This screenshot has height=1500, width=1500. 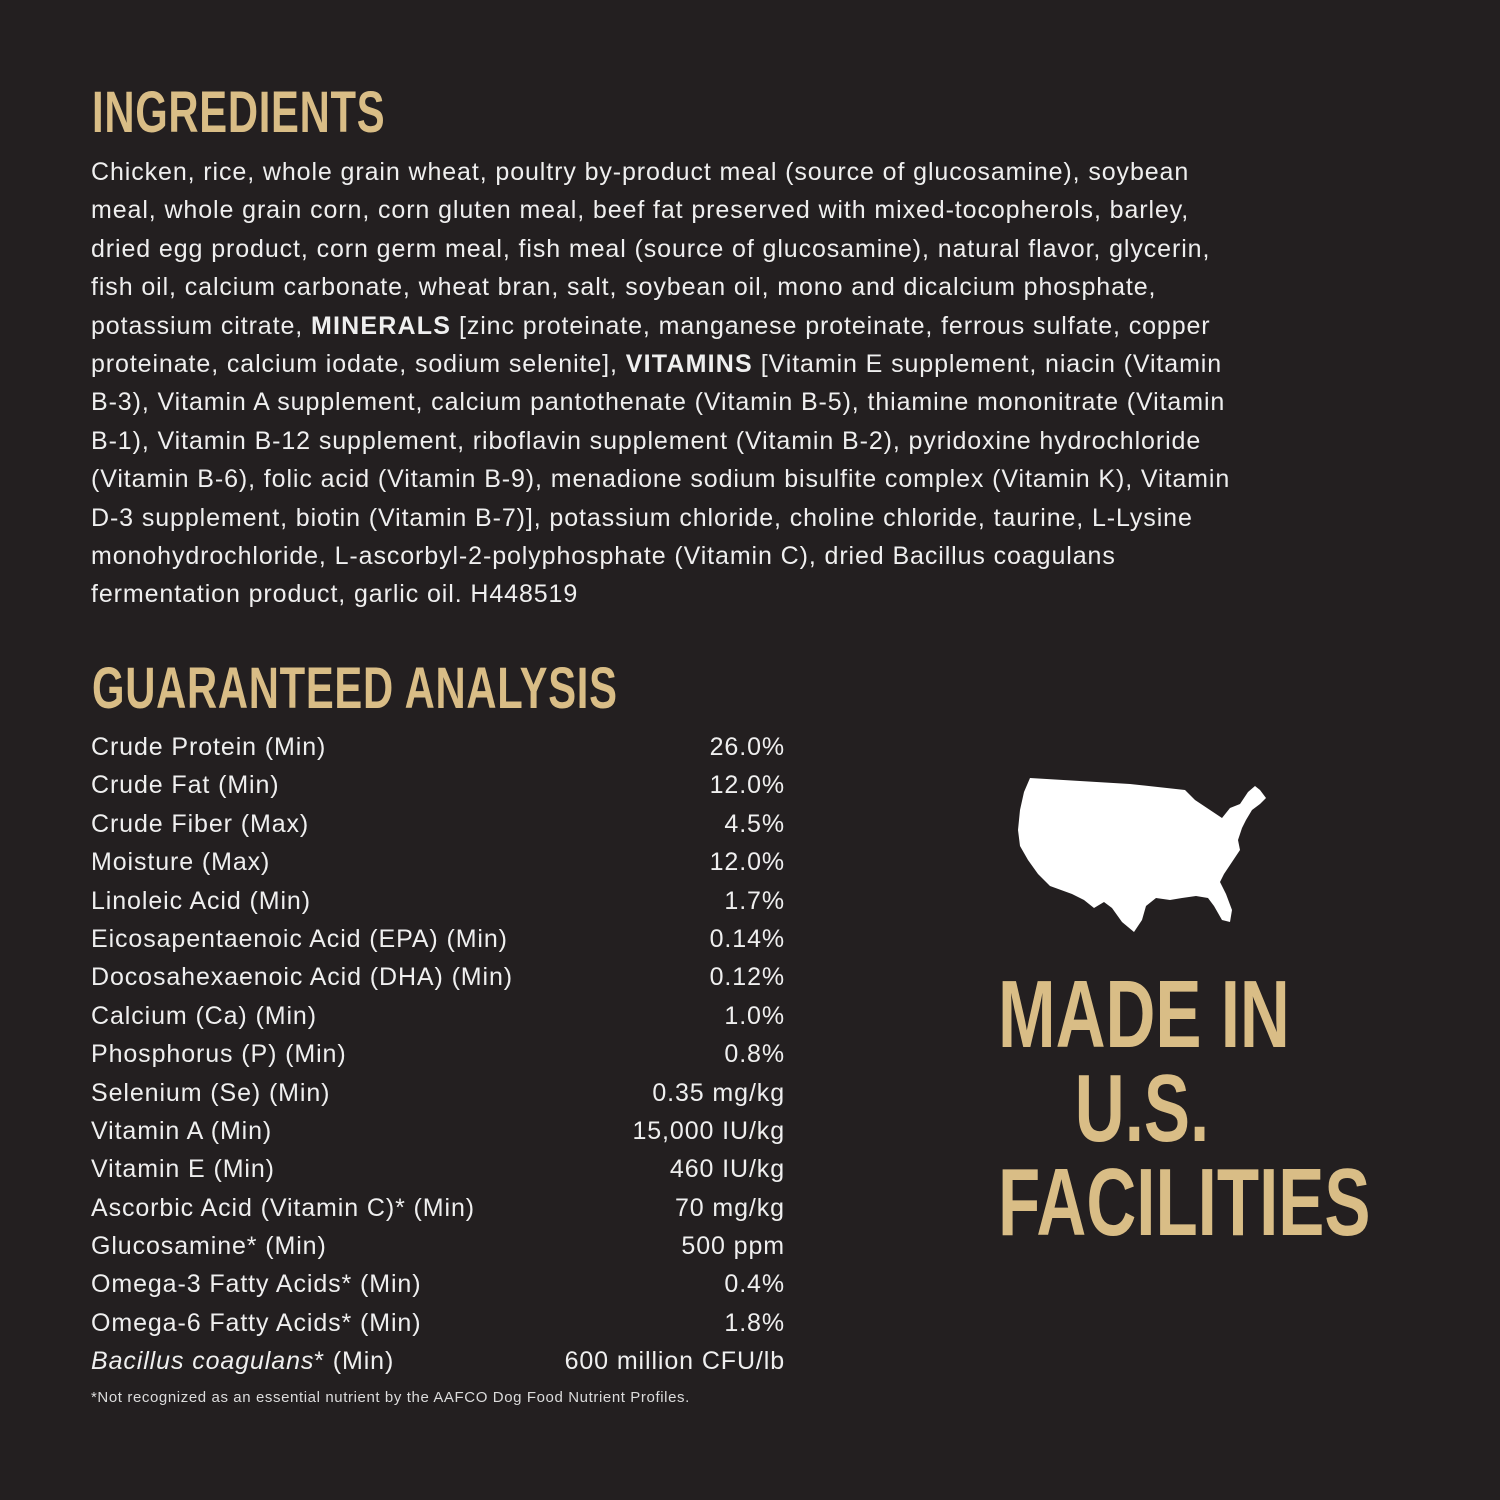 What do you see at coordinates (747, 747) in the screenshot?
I see `analysis-value: 26.0%` at bounding box center [747, 747].